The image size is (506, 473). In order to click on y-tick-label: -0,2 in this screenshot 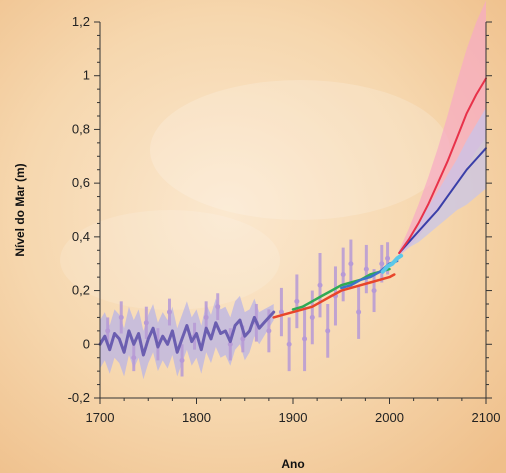, I will do `click(79, 397)`.